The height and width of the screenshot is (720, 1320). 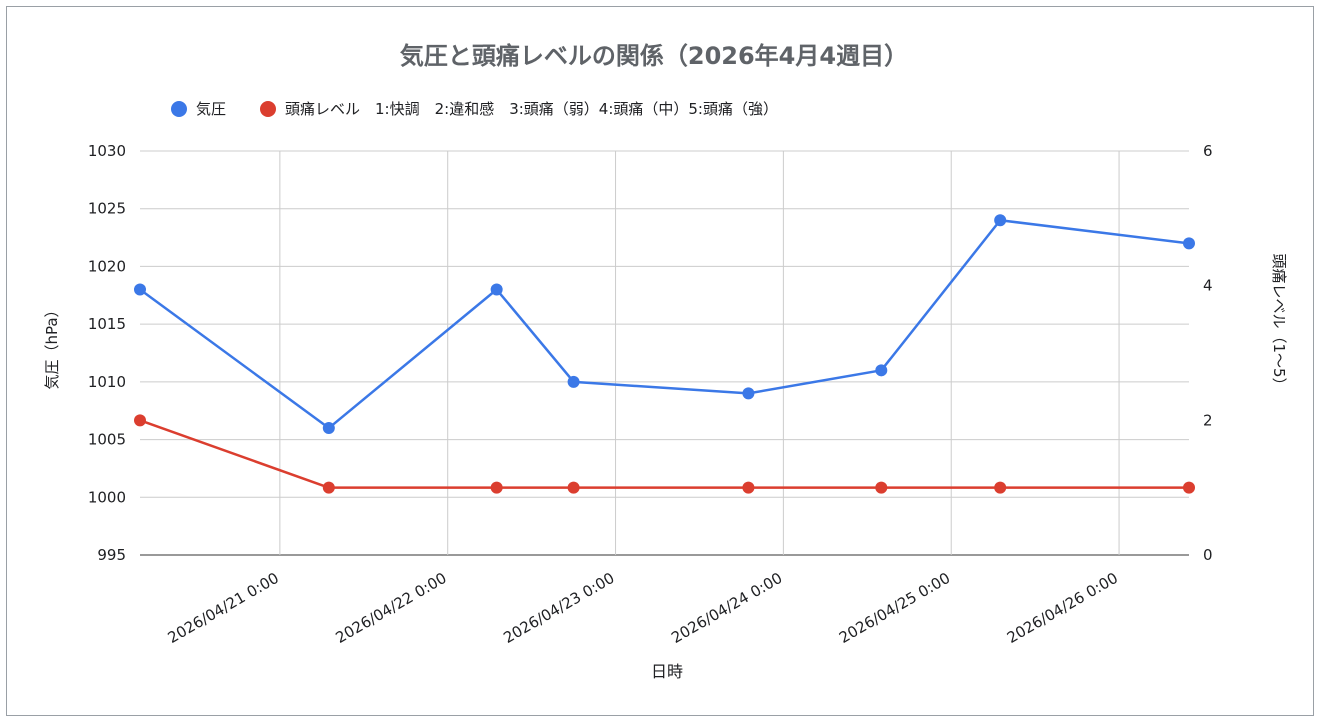 What do you see at coordinates (268, 109) in the screenshot?
I see `legend-marker-headache` at bounding box center [268, 109].